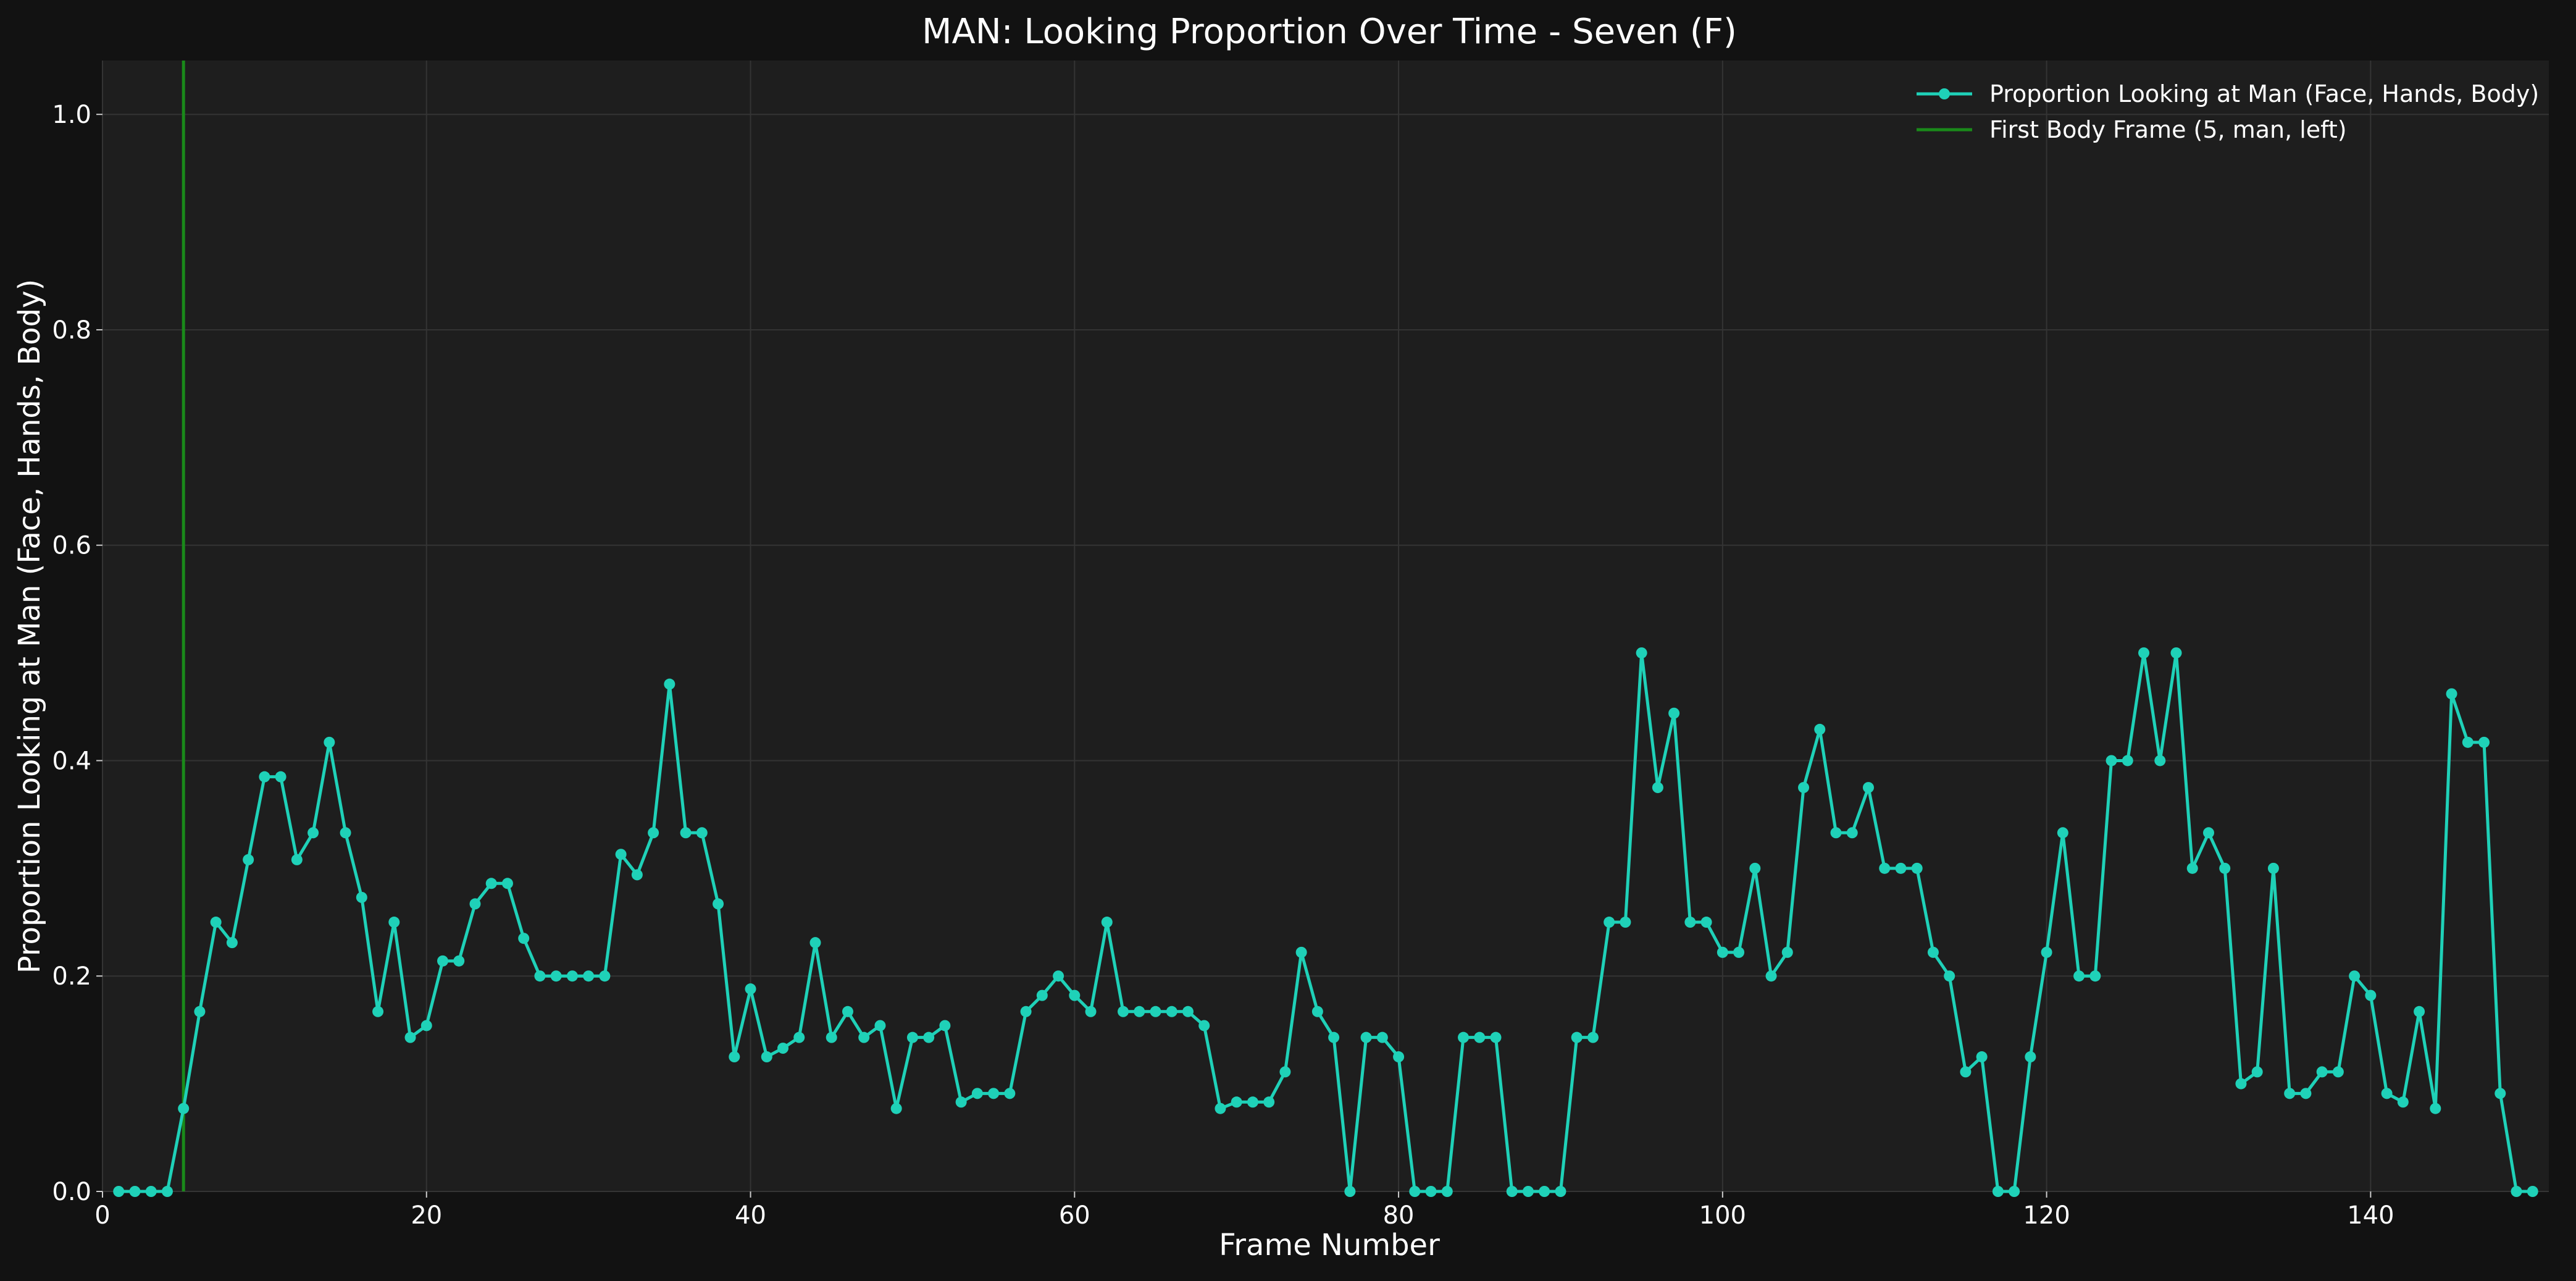 Image resolution: width=2576 pixels, height=1281 pixels. Describe the element at coordinates (2370, 1215) in the screenshot. I see `x-tick-label: 140` at that location.